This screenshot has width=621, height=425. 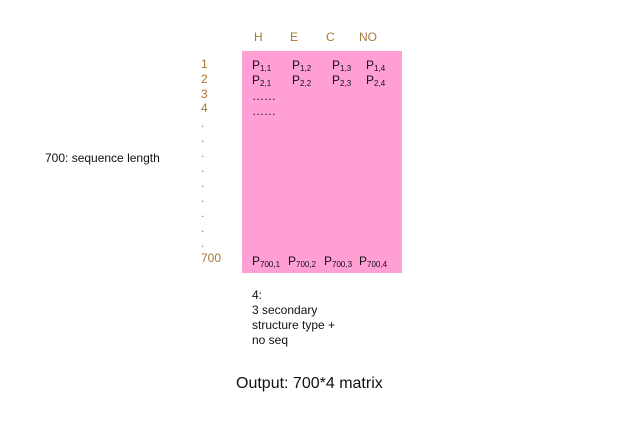 I want to click on column-count-note: 4: 3 secondary structure type + no seq, so click(x=293, y=318).